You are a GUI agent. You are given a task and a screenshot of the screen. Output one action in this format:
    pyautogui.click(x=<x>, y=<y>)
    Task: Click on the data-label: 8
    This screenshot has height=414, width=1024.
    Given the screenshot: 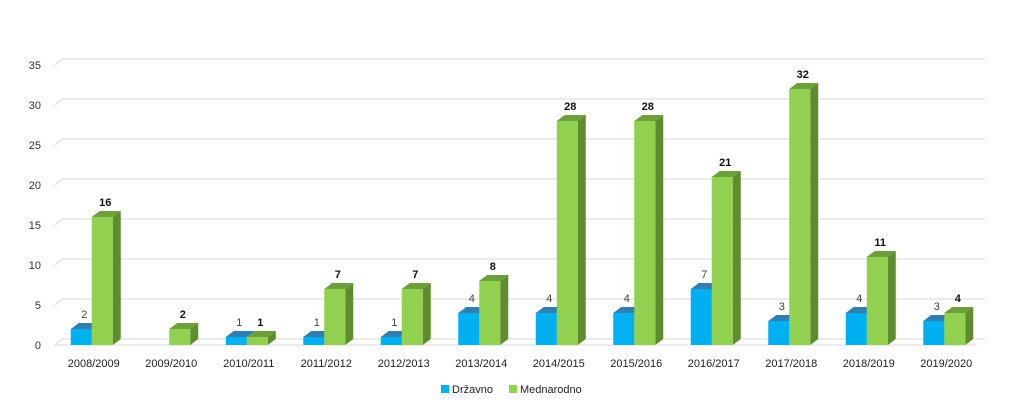 What is the action you would take?
    pyautogui.click(x=493, y=267)
    